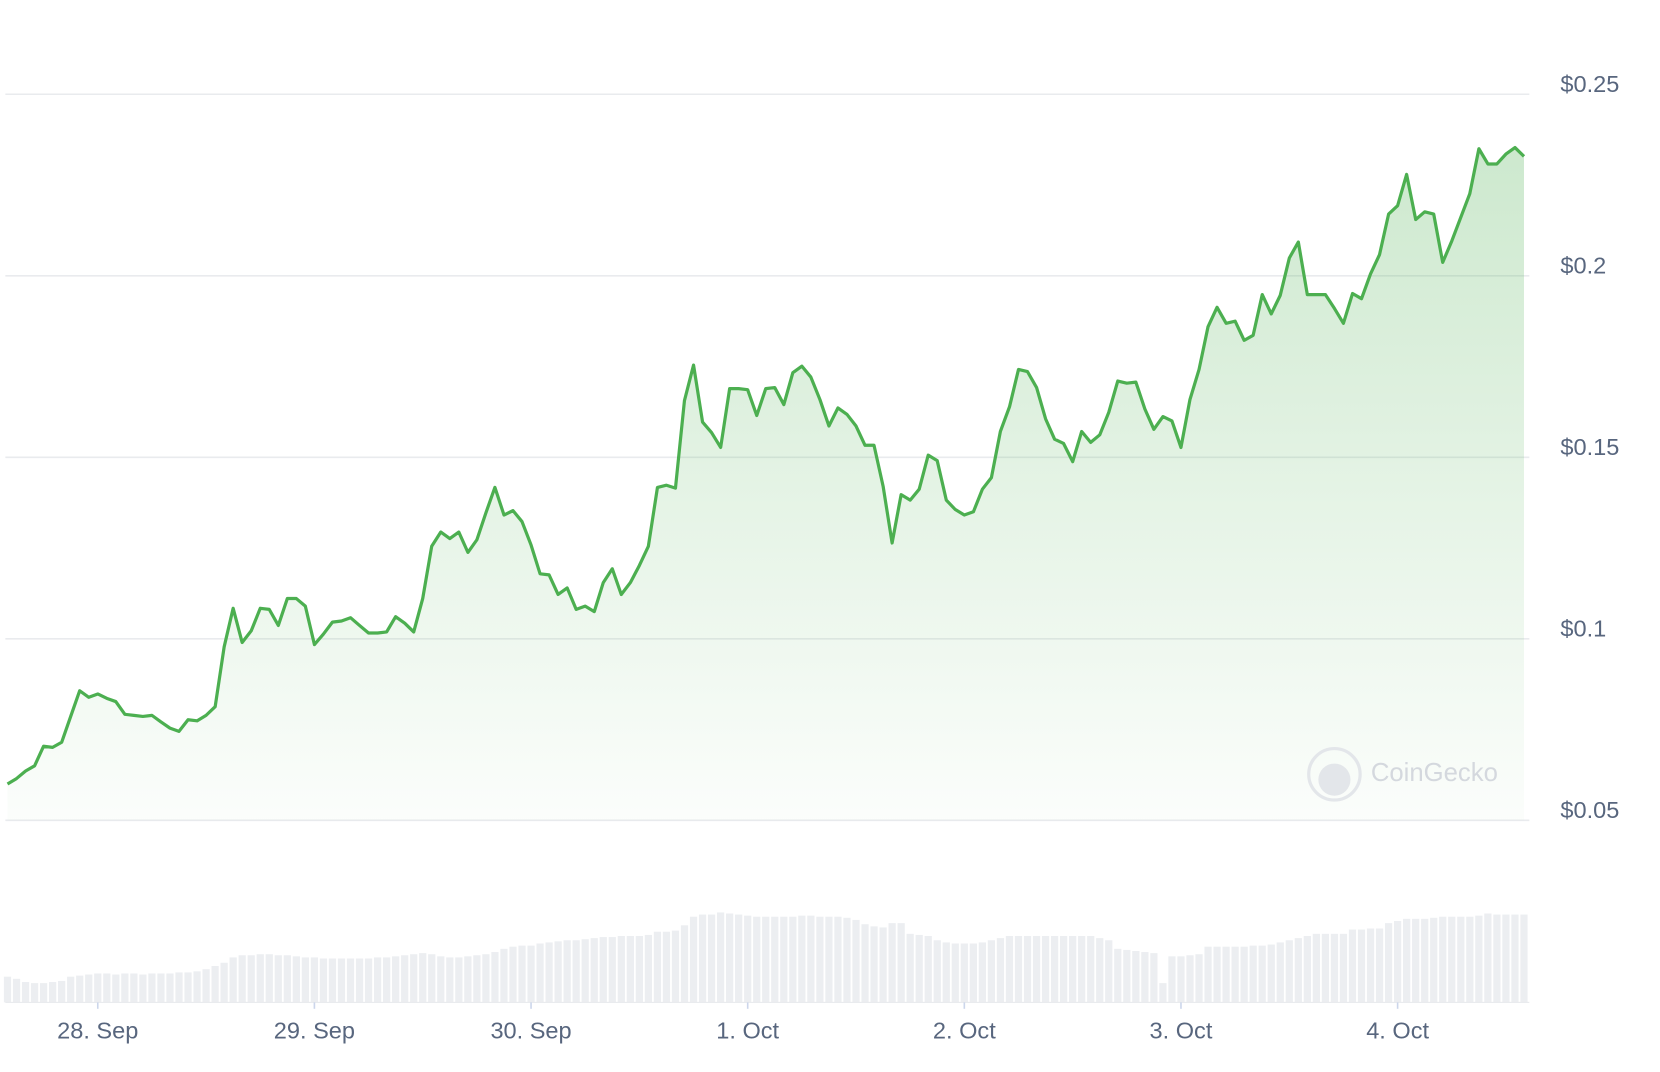 This screenshot has width=1660, height=1072. I want to click on x-tick-label: 28. Sep, so click(97, 1031).